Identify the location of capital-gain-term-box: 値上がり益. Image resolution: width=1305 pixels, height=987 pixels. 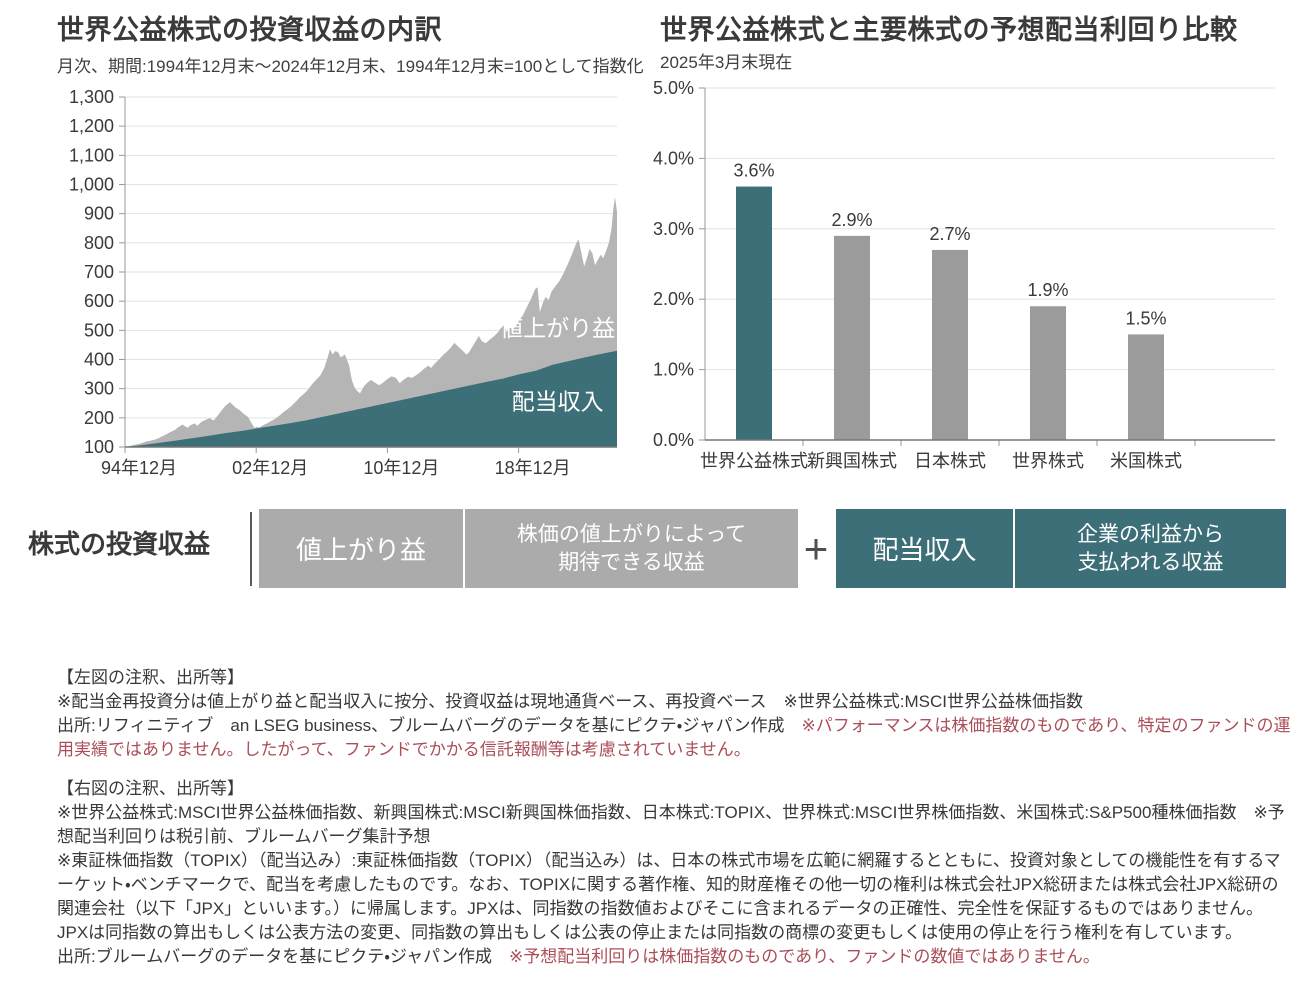
(361, 548).